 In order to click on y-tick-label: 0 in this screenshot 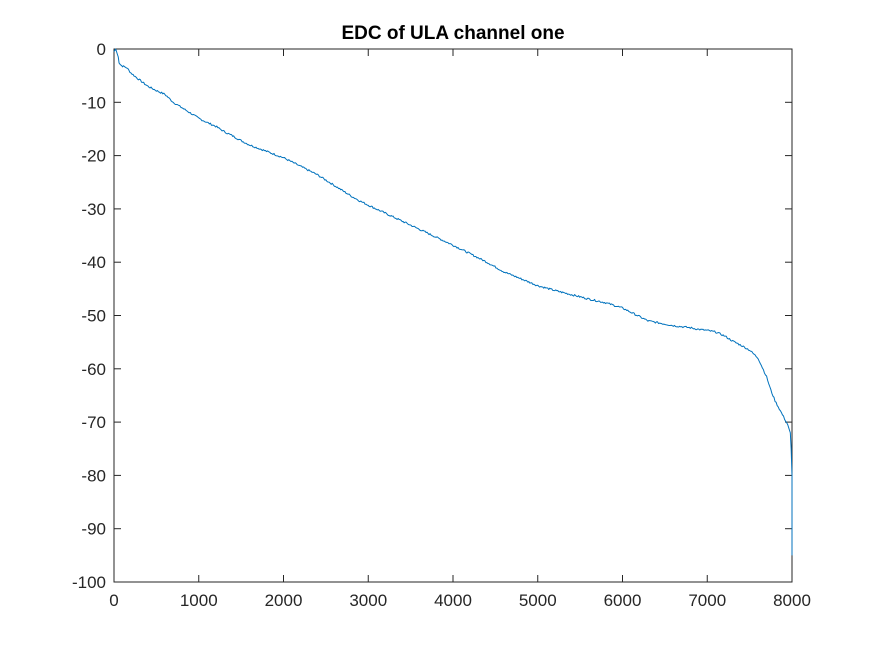, I will do `click(101, 49)`.